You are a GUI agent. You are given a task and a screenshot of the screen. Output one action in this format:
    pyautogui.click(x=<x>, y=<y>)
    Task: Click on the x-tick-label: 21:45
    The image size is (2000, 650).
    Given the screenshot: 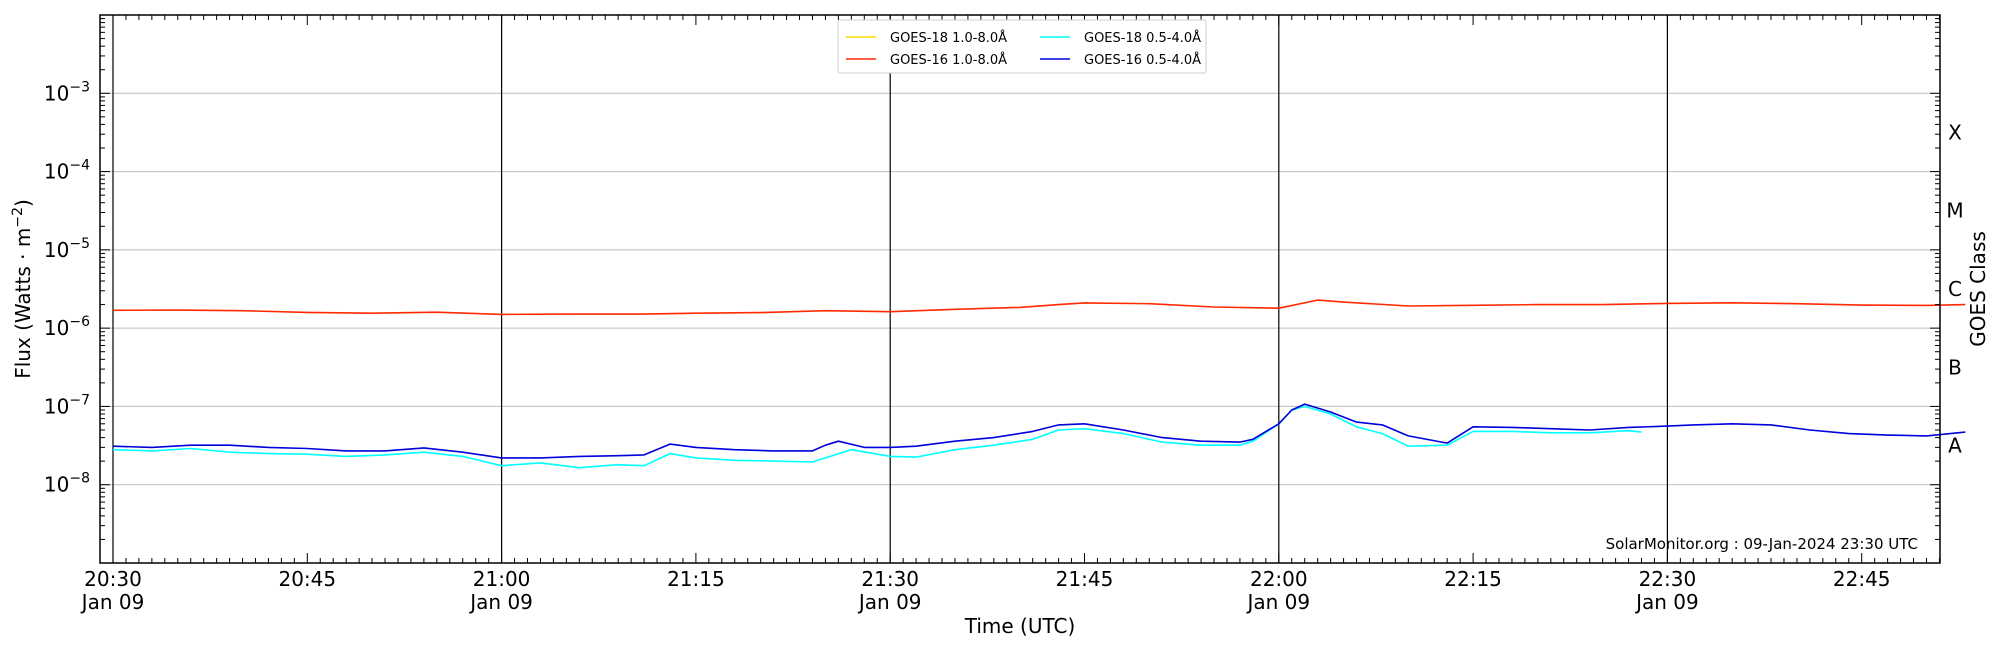 What is the action you would take?
    pyautogui.click(x=1085, y=579)
    